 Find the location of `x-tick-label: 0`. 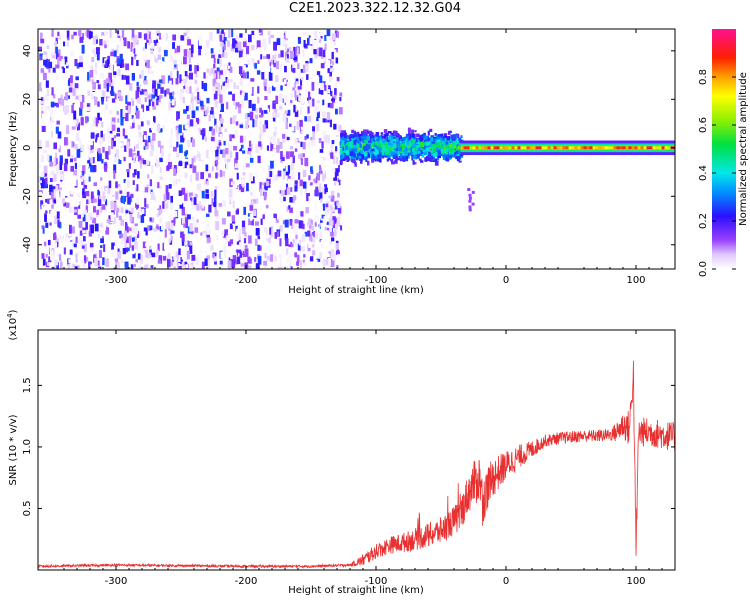

x-tick-label: 0 is located at coordinates (506, 581).